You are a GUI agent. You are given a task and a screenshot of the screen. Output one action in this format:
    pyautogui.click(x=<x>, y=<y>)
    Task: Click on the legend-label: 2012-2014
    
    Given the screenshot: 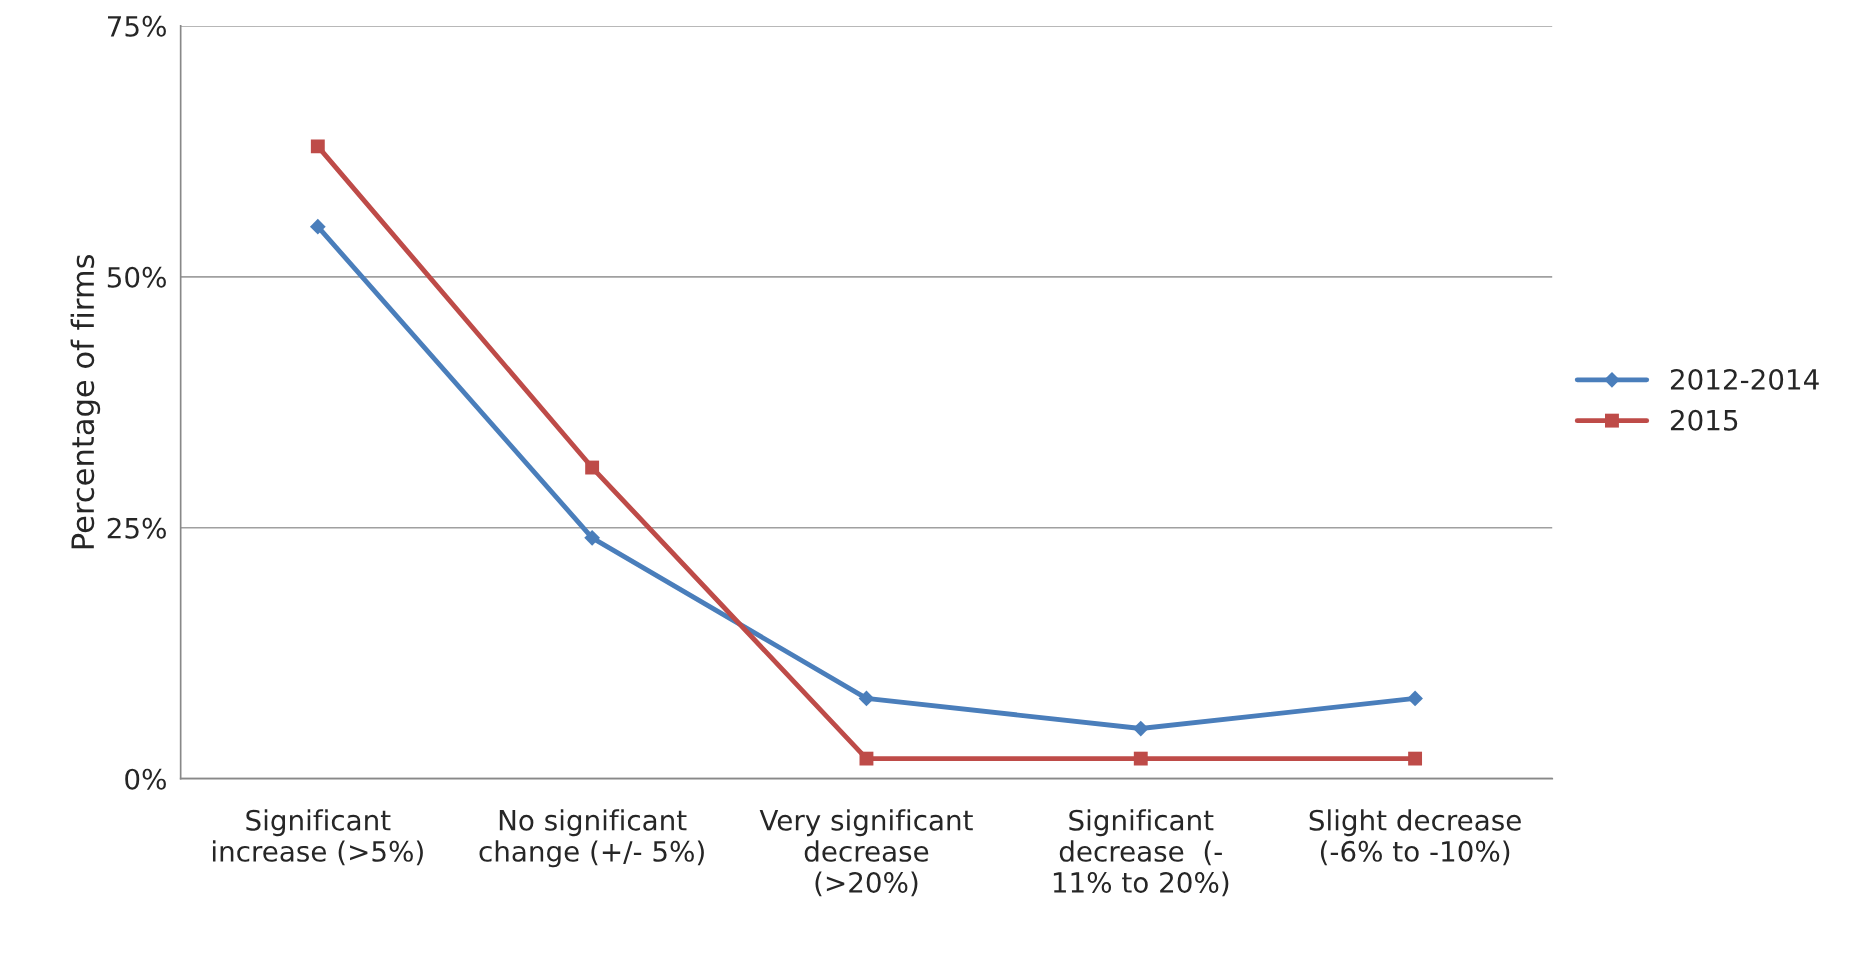 What is the action you would take?
    pyautogui.click(x=1744, y=379)
    